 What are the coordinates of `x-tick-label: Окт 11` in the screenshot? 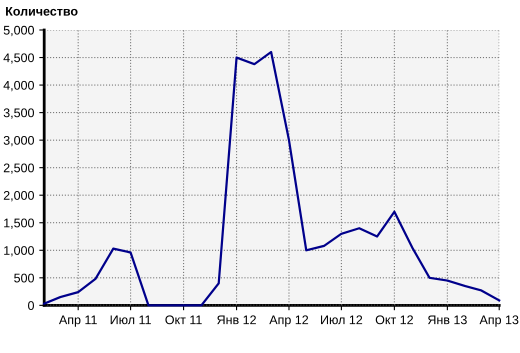 It's located at (183, 319).